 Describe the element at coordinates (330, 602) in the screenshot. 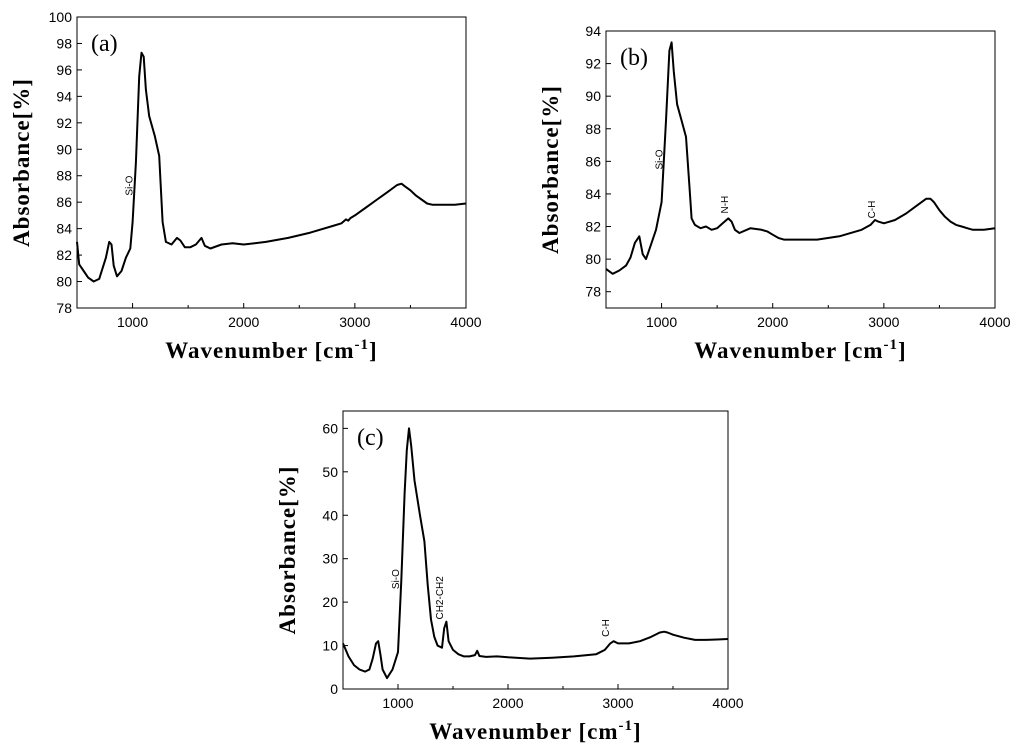

I see `y-tick-label: 20` at that location.